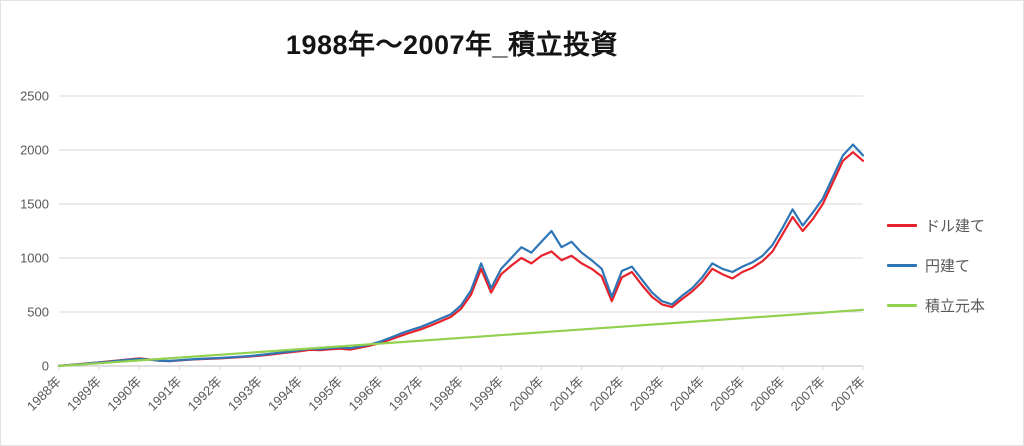  Describe the element at coordinates (34, 258) in the screenshot. I see `y-axis-tick-label: 1000` at that location.